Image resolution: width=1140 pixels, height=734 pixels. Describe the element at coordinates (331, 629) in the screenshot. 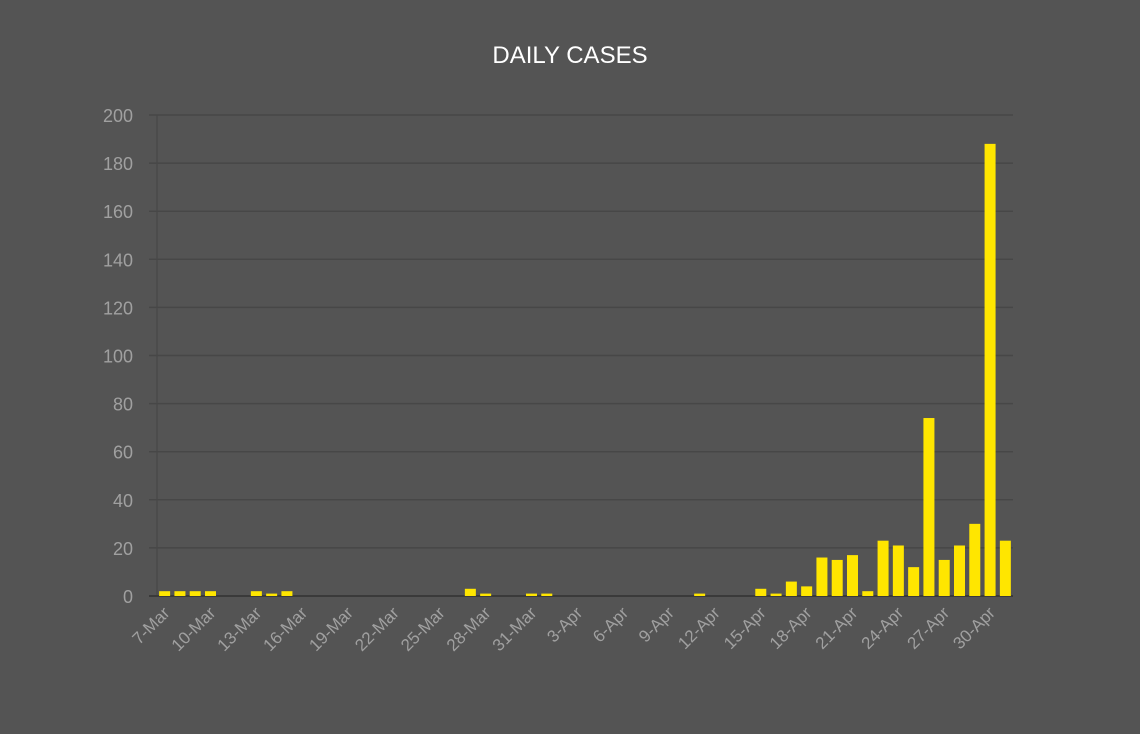

I see `x-tick-label: 19-Mar` at that location.